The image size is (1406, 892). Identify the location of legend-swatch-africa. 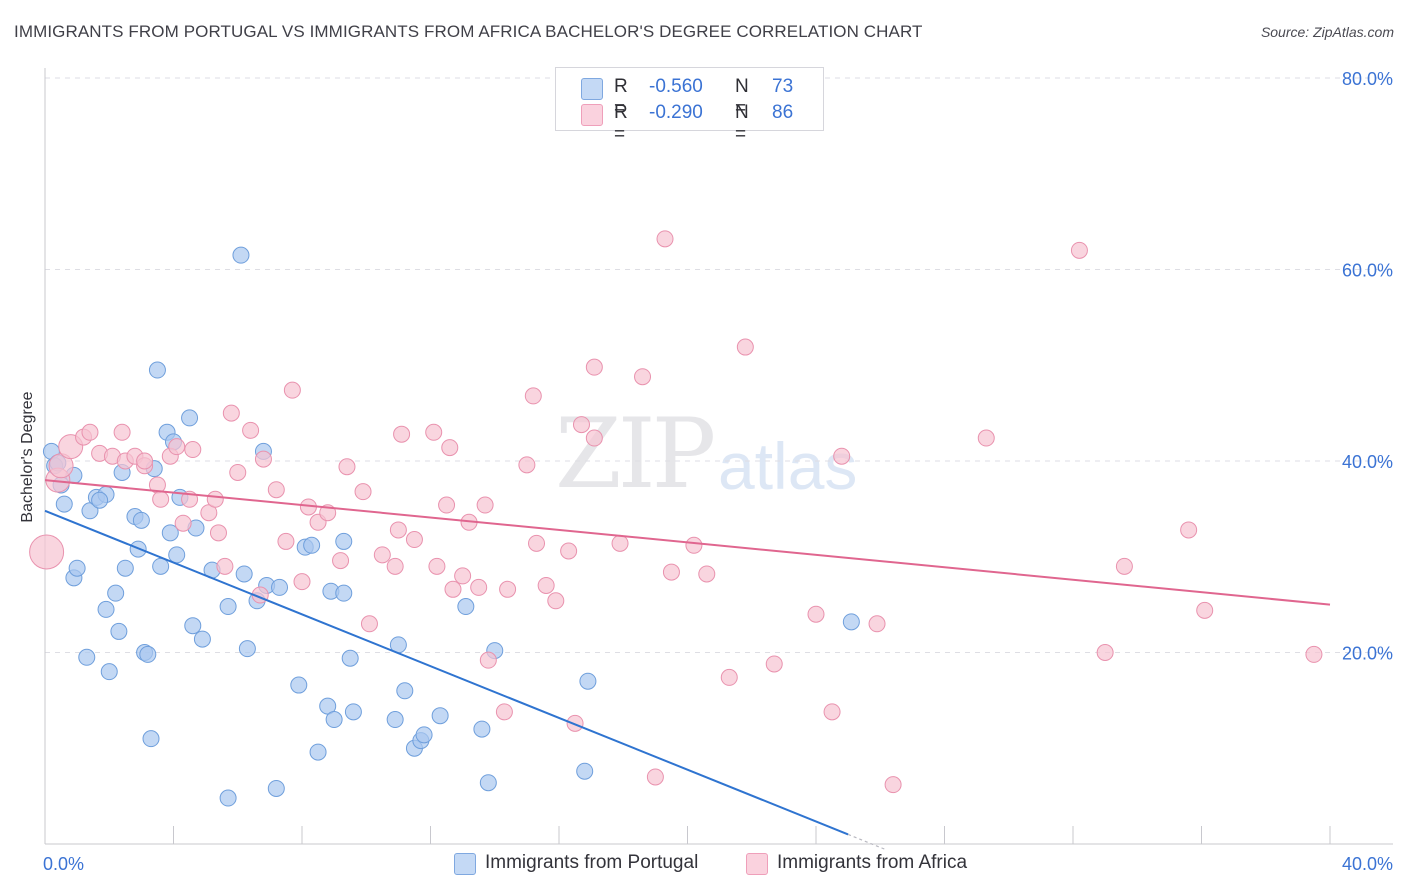
(592, 115).